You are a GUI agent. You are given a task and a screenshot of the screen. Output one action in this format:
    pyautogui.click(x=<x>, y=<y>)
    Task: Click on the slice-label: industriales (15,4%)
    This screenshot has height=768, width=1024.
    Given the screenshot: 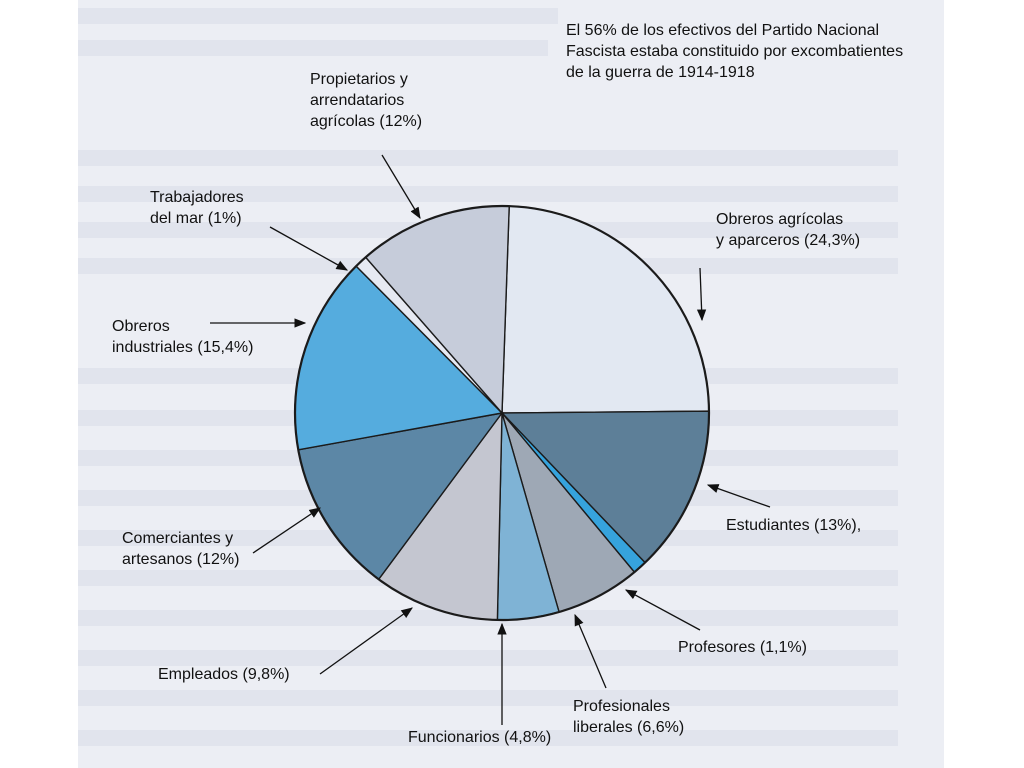 What is the action you would take?
    pyautogui.click(x=182, y=347)
    